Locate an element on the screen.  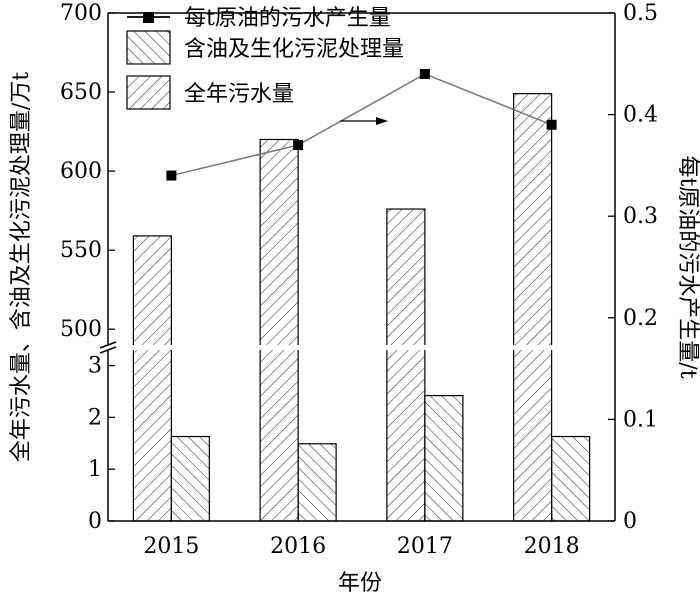
x-tick-label: 2015 is located at coordinates (171, 546).